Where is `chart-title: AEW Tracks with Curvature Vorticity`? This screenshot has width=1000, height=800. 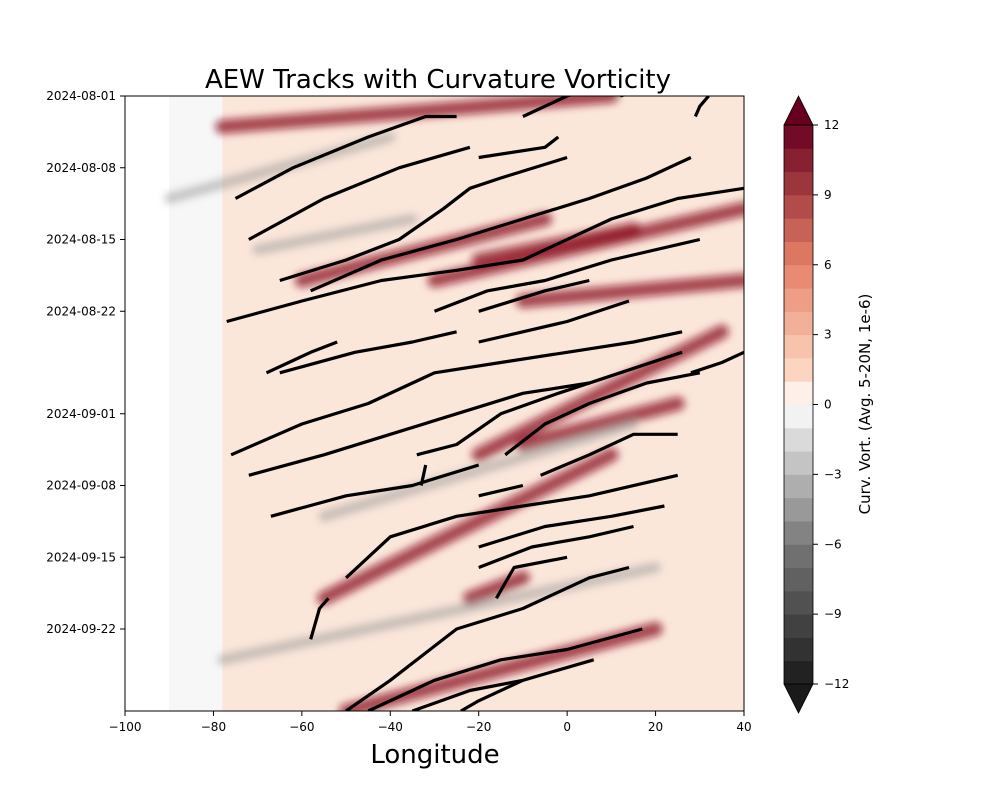
chart-title: AEW Tracks with Curvature Vorticity is located at coordinates (438, 80).